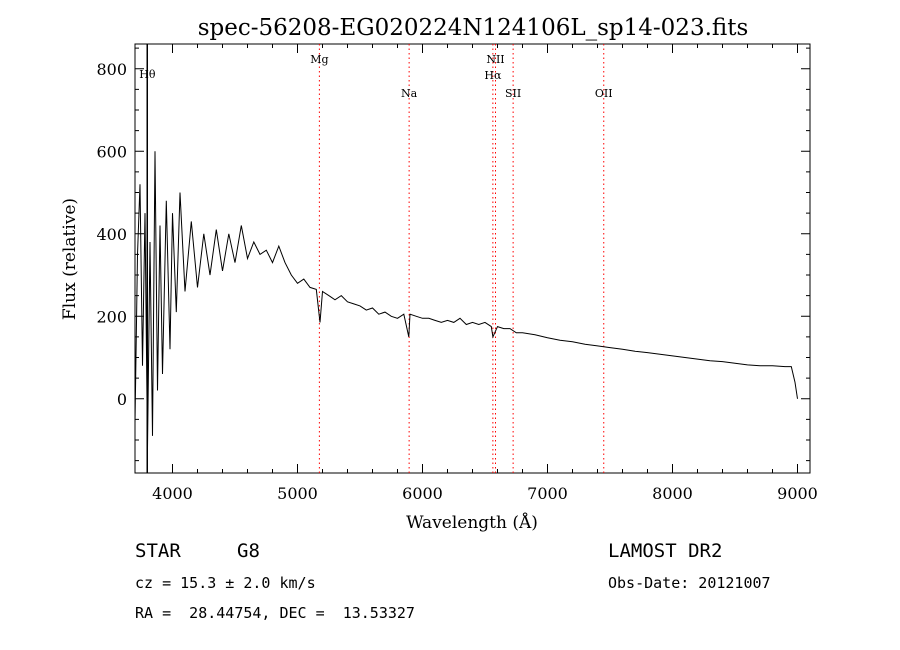 This screenshot has width=900, height=650. Describe the element at coordinates (493, 75) in the screenshot. I see `line-marker-label: Hα` at that location.